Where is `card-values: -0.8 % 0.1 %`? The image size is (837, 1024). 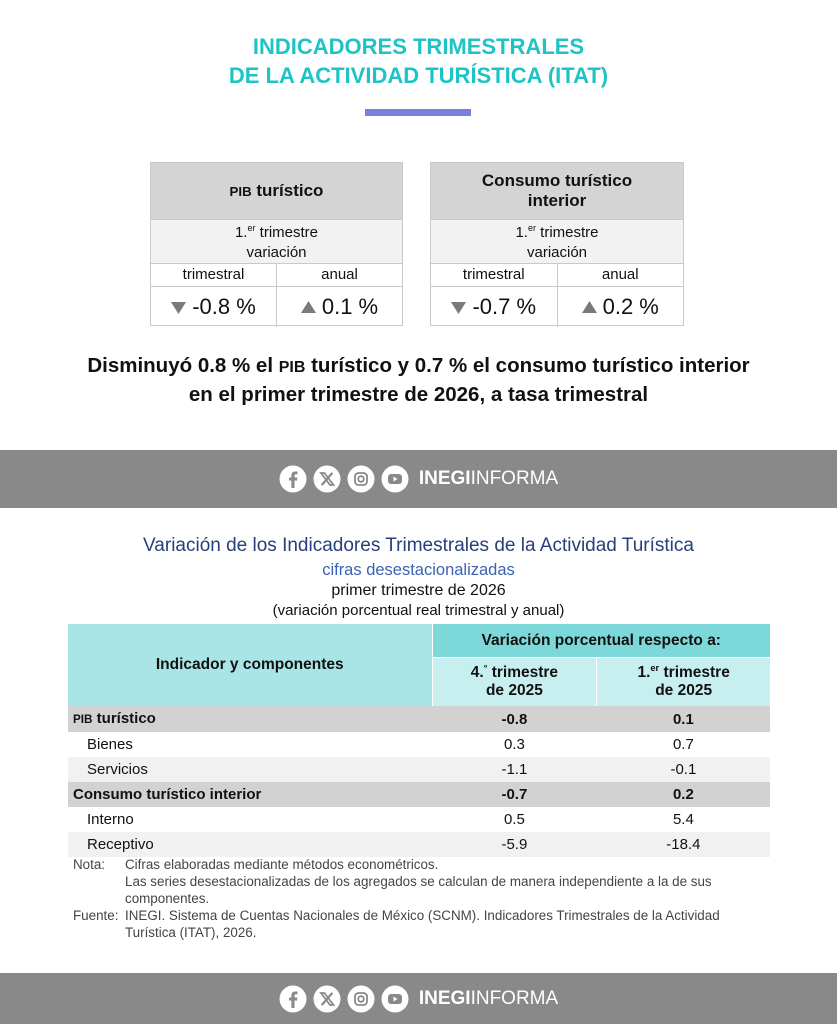
card-values: -0.8 % 0.1 % is located at coordinates (276, 306).